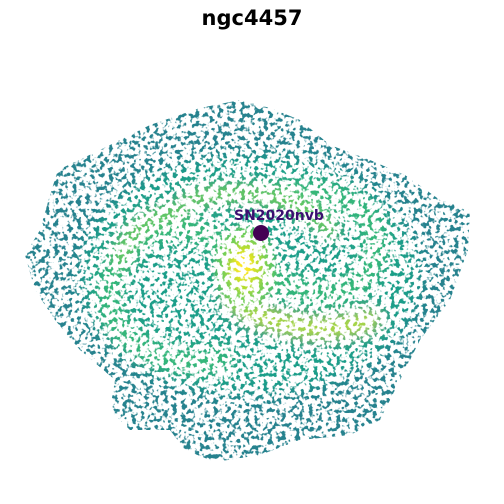  Describe the element at coordinates (261, 233) in the screenshot. I see `supernova-marker` at that location.